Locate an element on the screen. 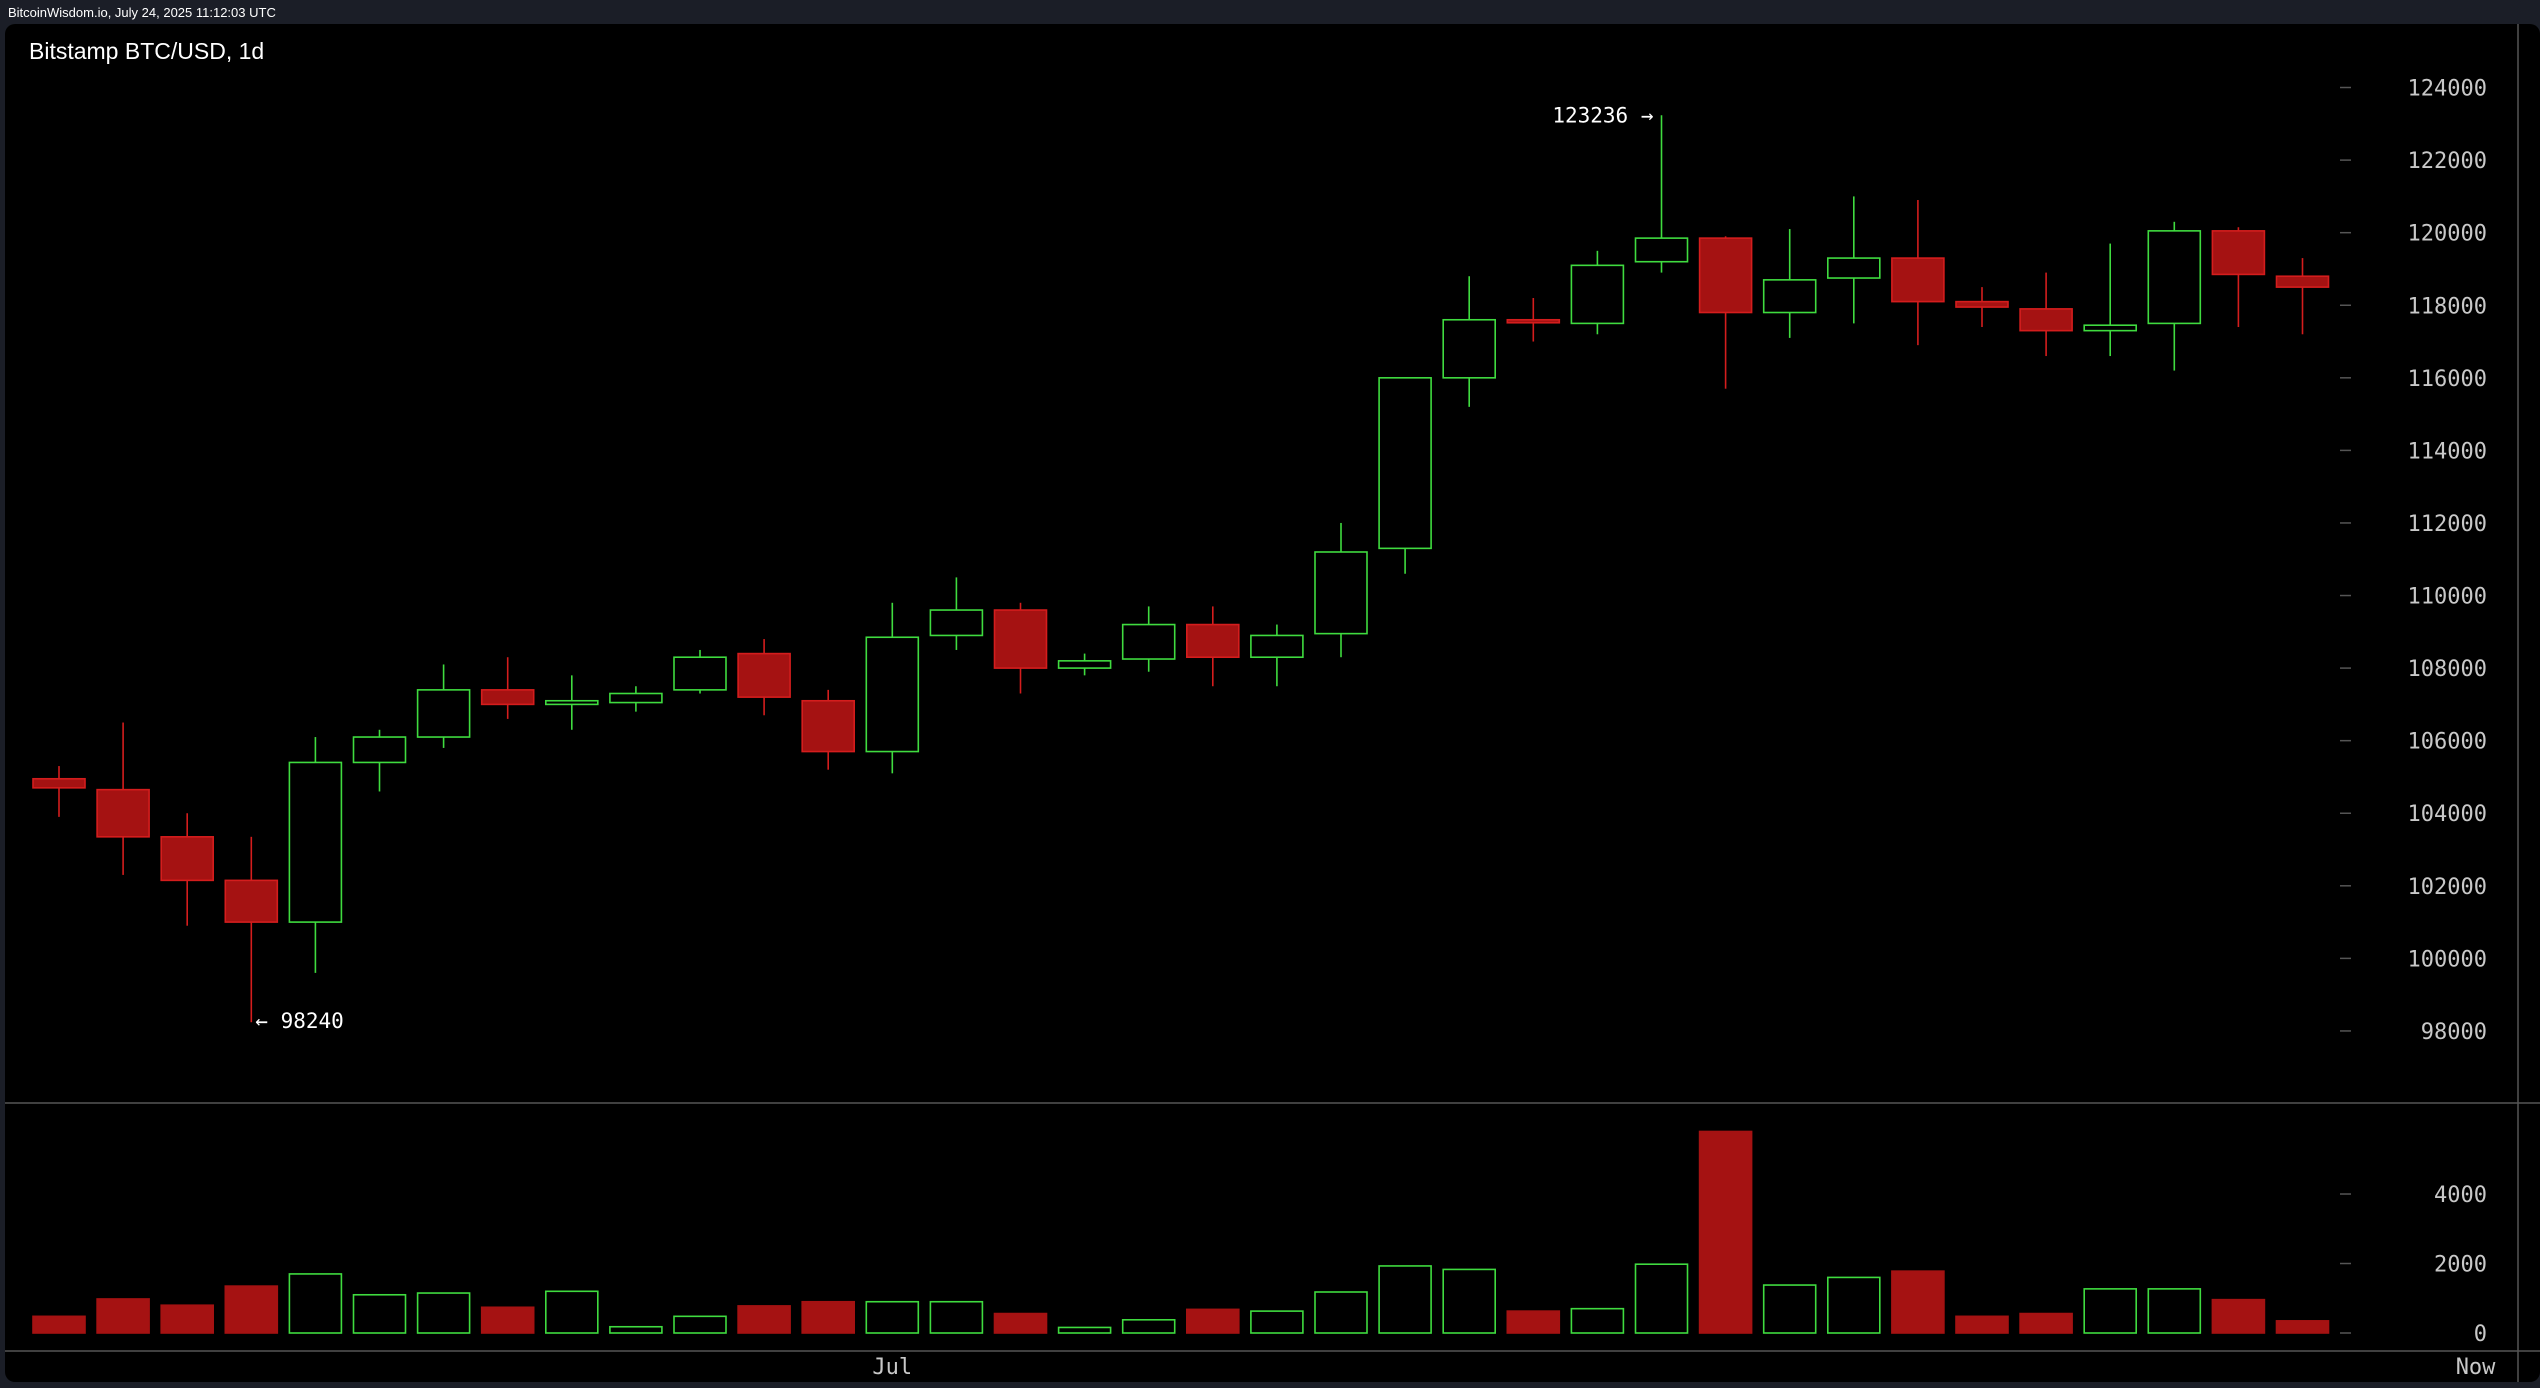  chart-title: Bitstamp BTC/USD, 1d is located at coordinates (146, 51).